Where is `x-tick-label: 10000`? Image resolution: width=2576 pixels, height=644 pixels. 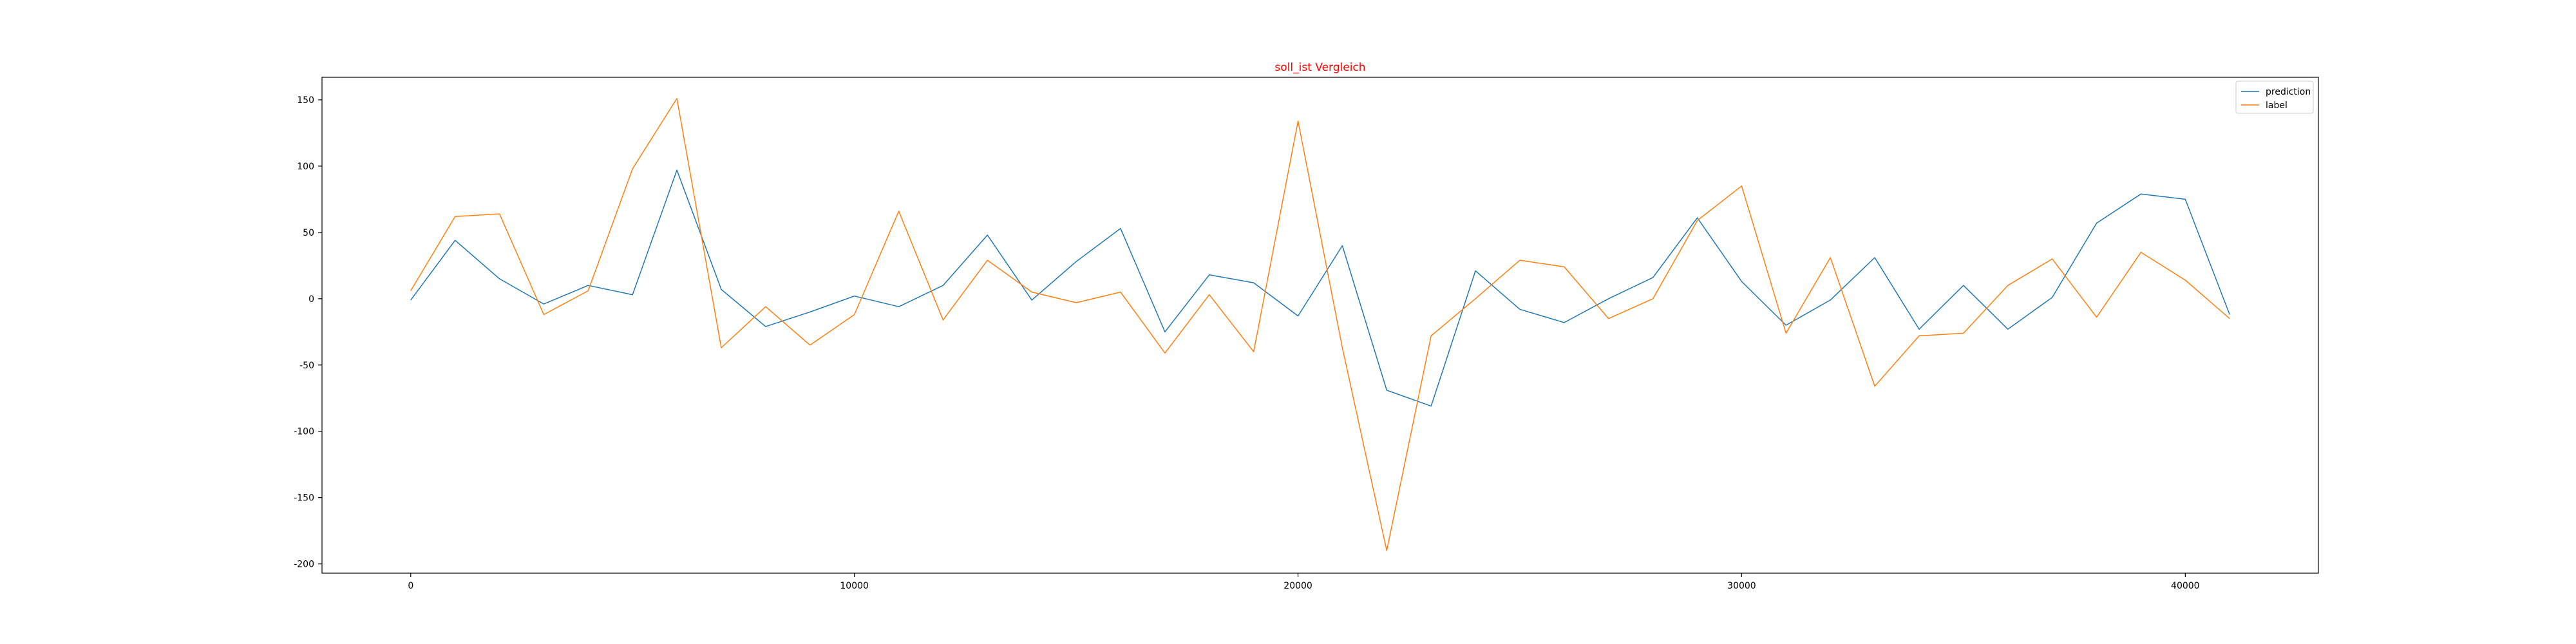
x-tick-label: 10000 is located at coordinates (854, 586).